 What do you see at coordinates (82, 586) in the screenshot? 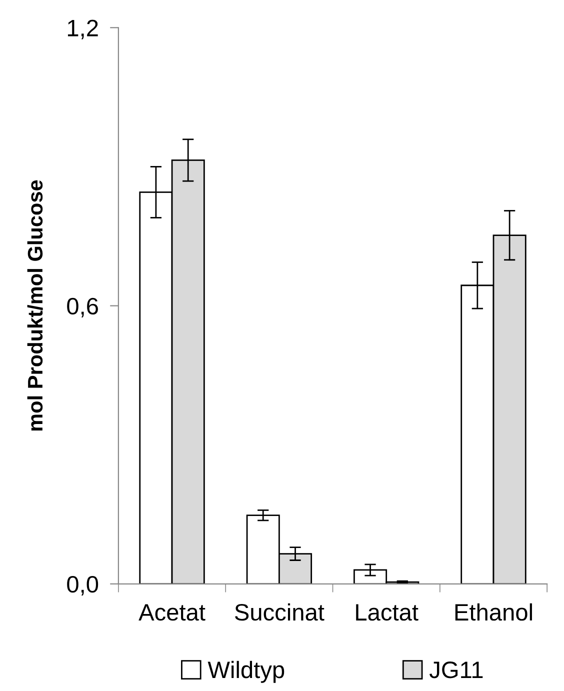
I see `y-tick-label: 0,0` at bounding box center [82, 586].